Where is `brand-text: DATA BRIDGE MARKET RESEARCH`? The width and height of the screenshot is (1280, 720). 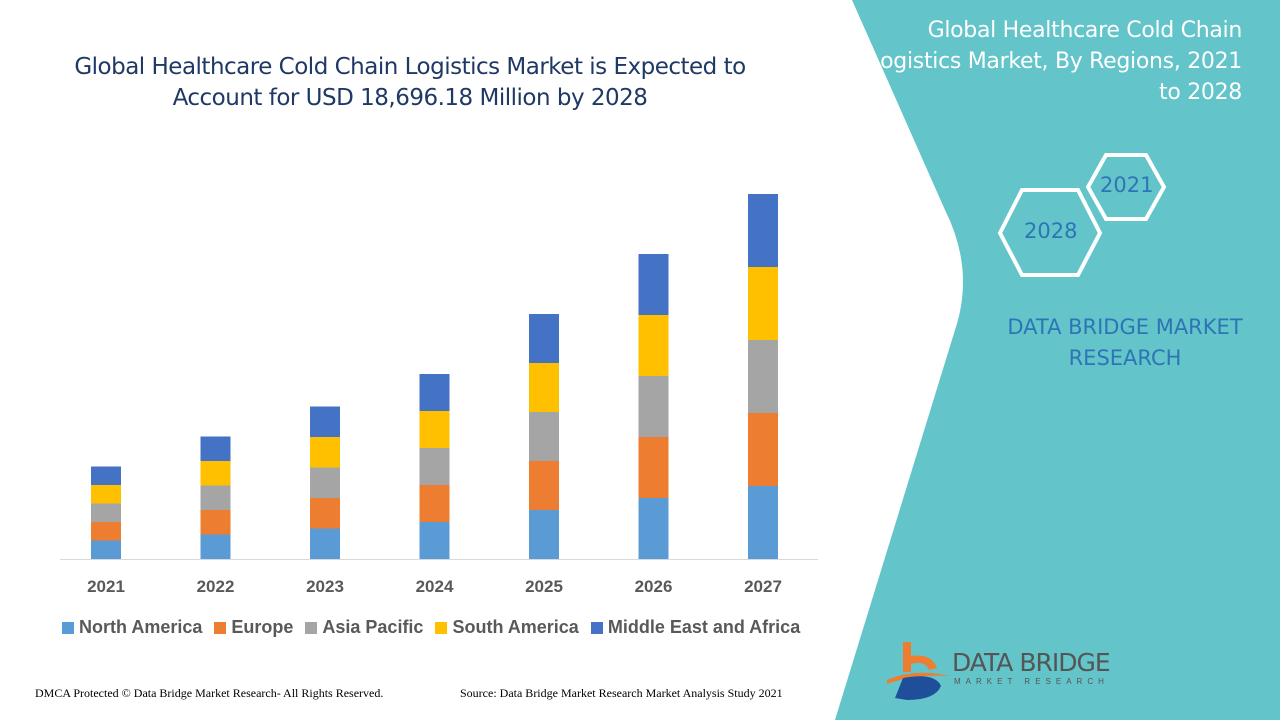 brand-text: DATA BRIDGE MARKET RESEARCH is located at coordinates (1125, 343).